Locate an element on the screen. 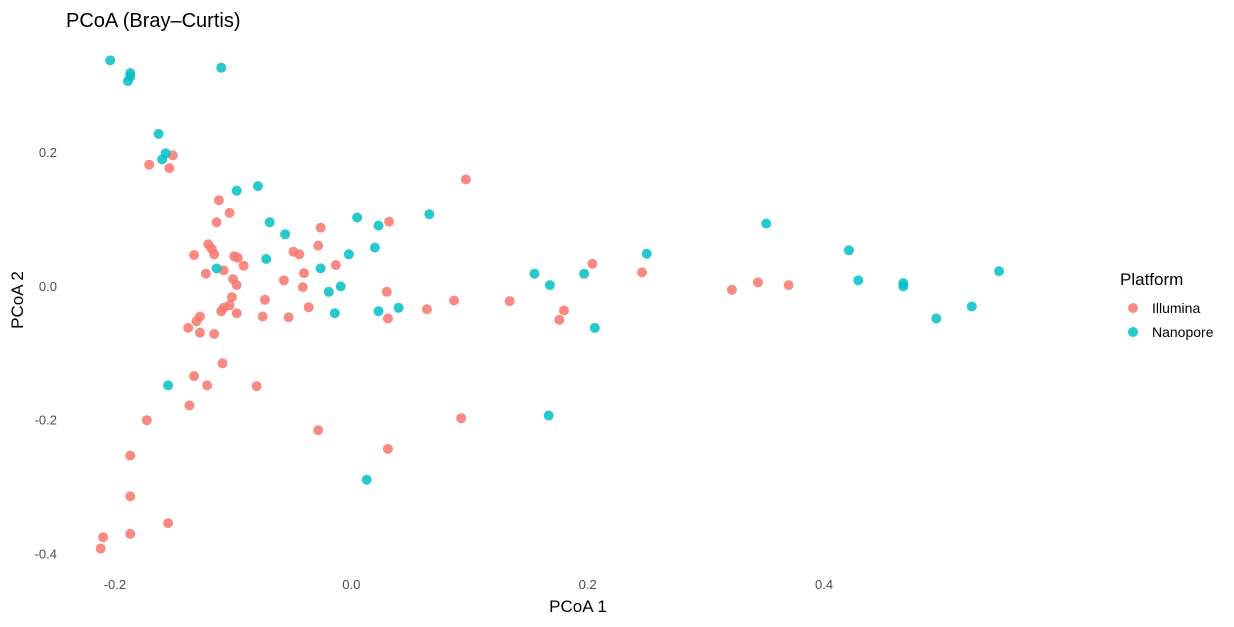  y-axis-title: PCoA 2 is located at coordinates (17, 300).